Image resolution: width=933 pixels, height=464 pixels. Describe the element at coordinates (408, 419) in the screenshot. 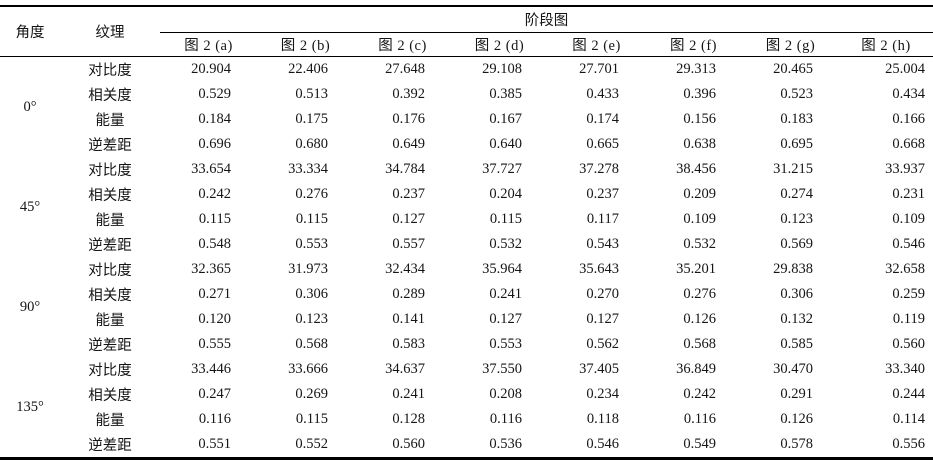

I see `value-cell: 0.128` at that location.